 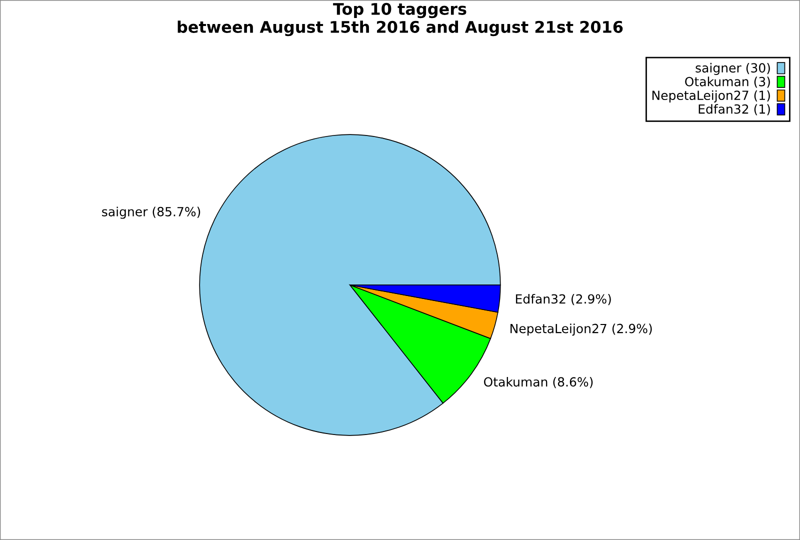 What do you see at coordinates (733, 69) in the screenshot?
I see `legend-label: saigner (30)` at bounding box center [733, 69].